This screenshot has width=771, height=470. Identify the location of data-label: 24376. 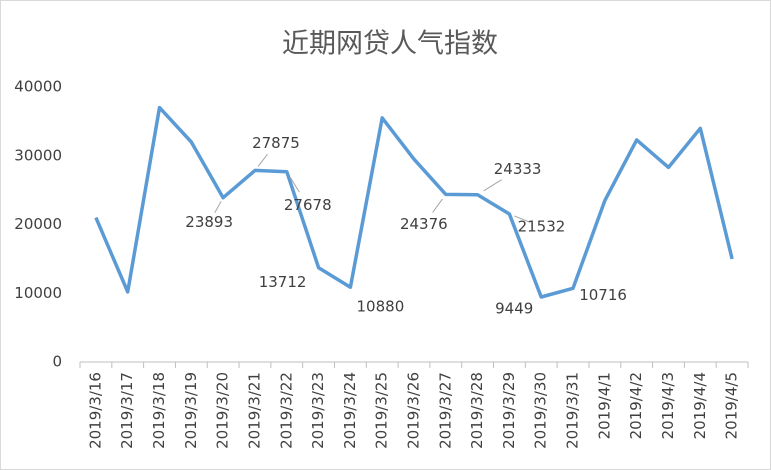
(424, 224).